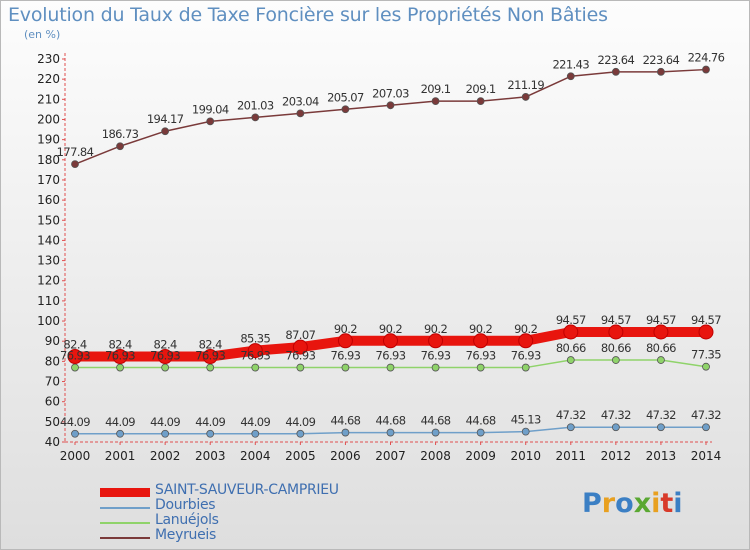  Describe the element at coordinates (571, 348) in the screenshot. I see `data-label: 80.66` at that location.